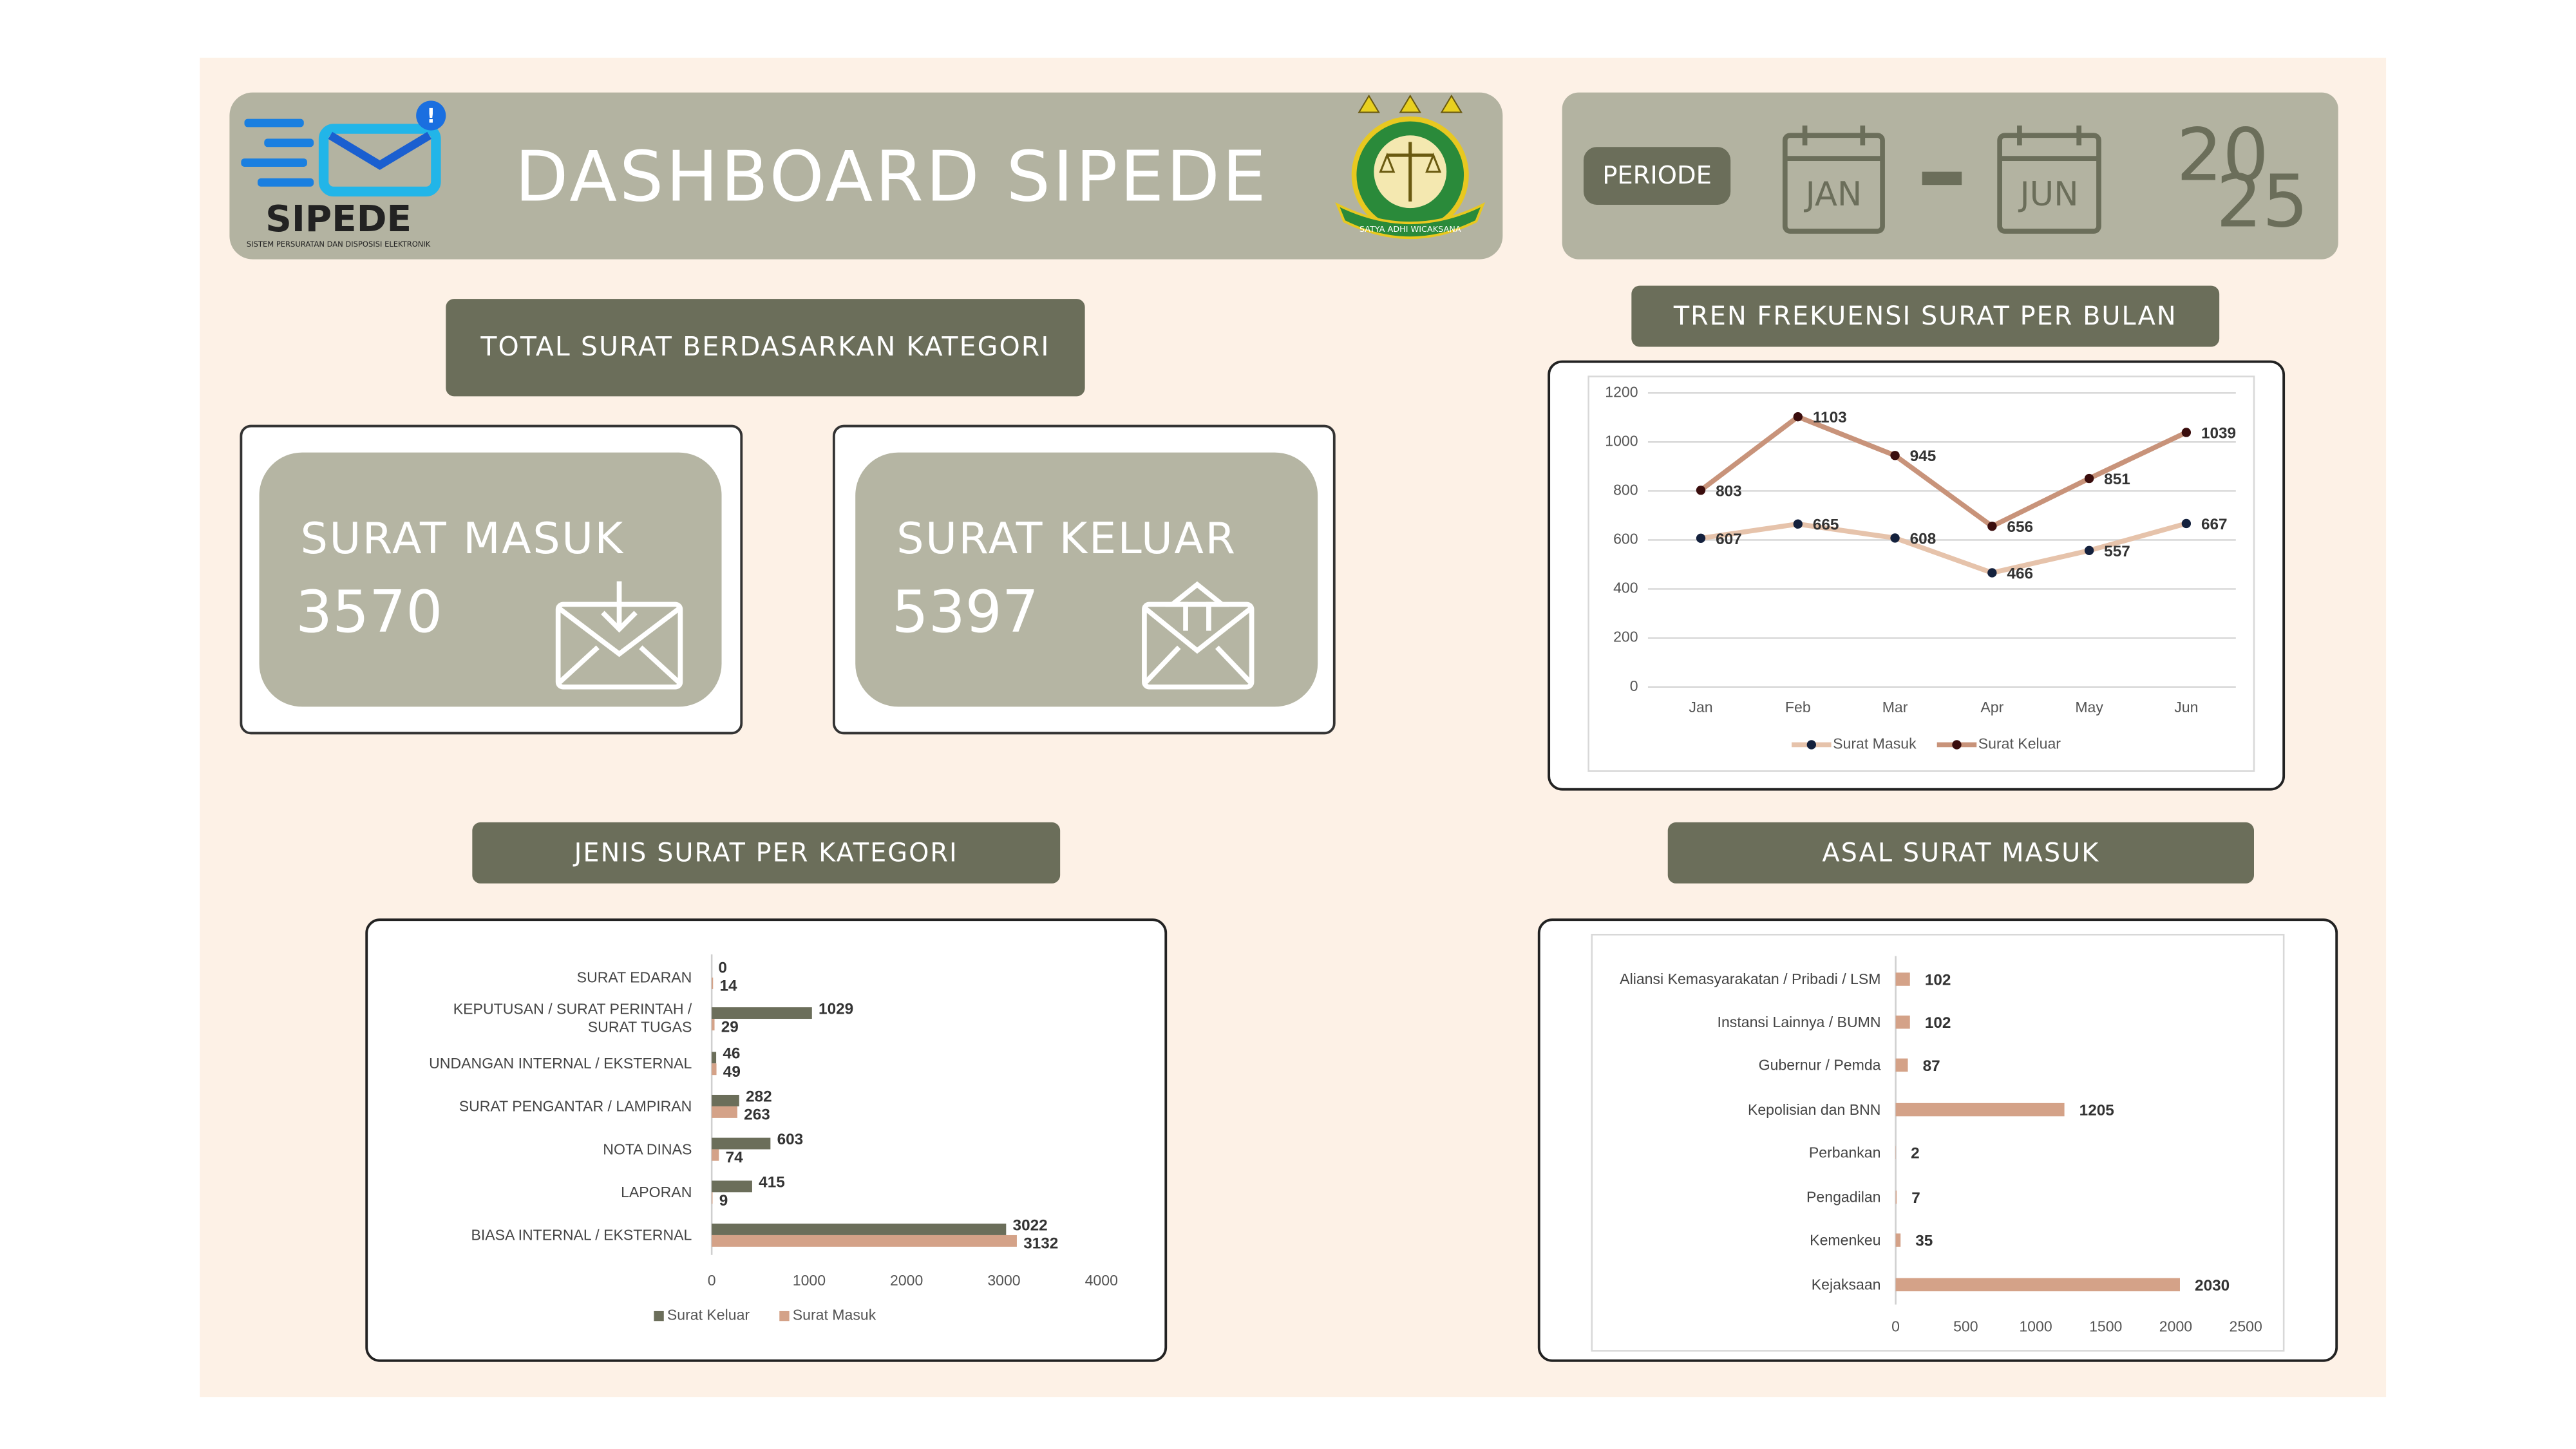 The image size is (2576, 1449). What do you see at coordinates (1657, 176) in the screenshot?
I see `period-pill` at bounding box center [1657, 176].